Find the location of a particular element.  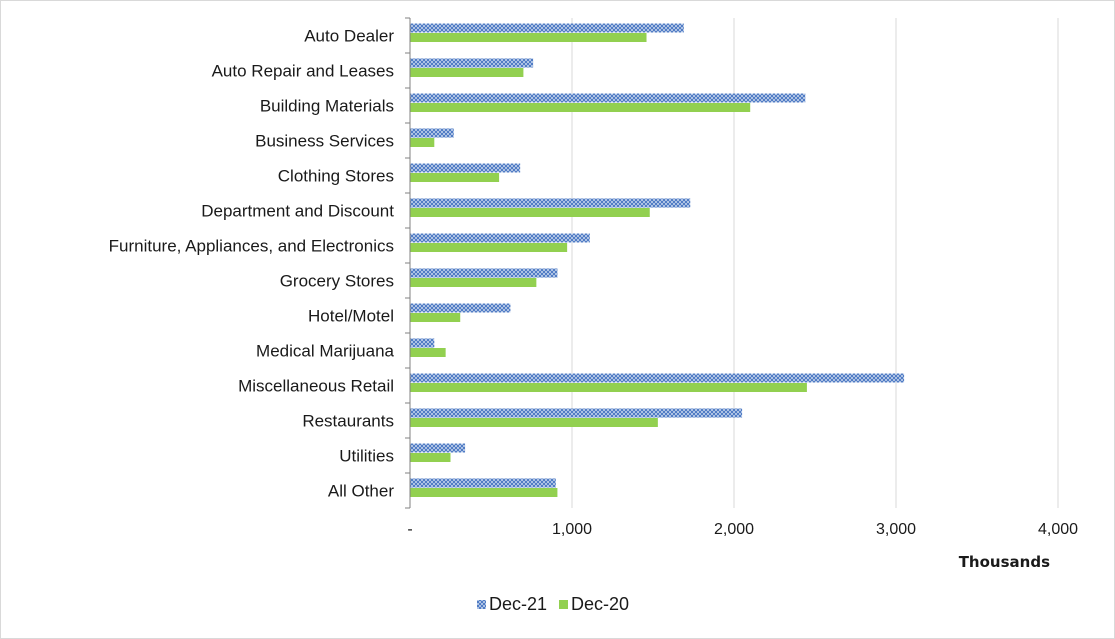

axes is located at coordinates (408, 263).